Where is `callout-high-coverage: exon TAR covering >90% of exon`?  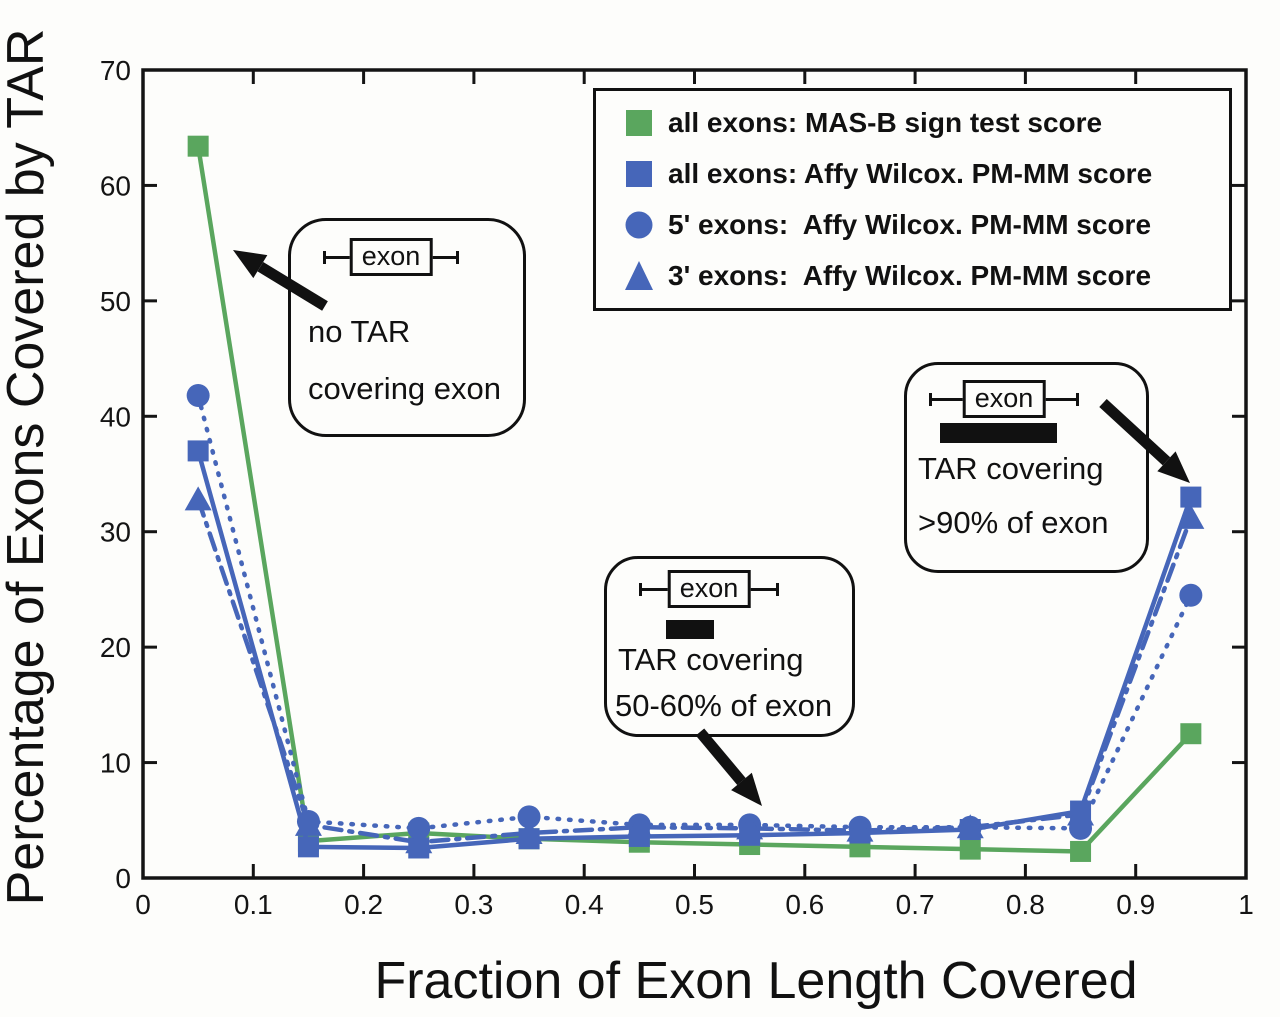
callout-high-coverage: exon TAR covering >90% of exon is located at coordinates (1026, 467).